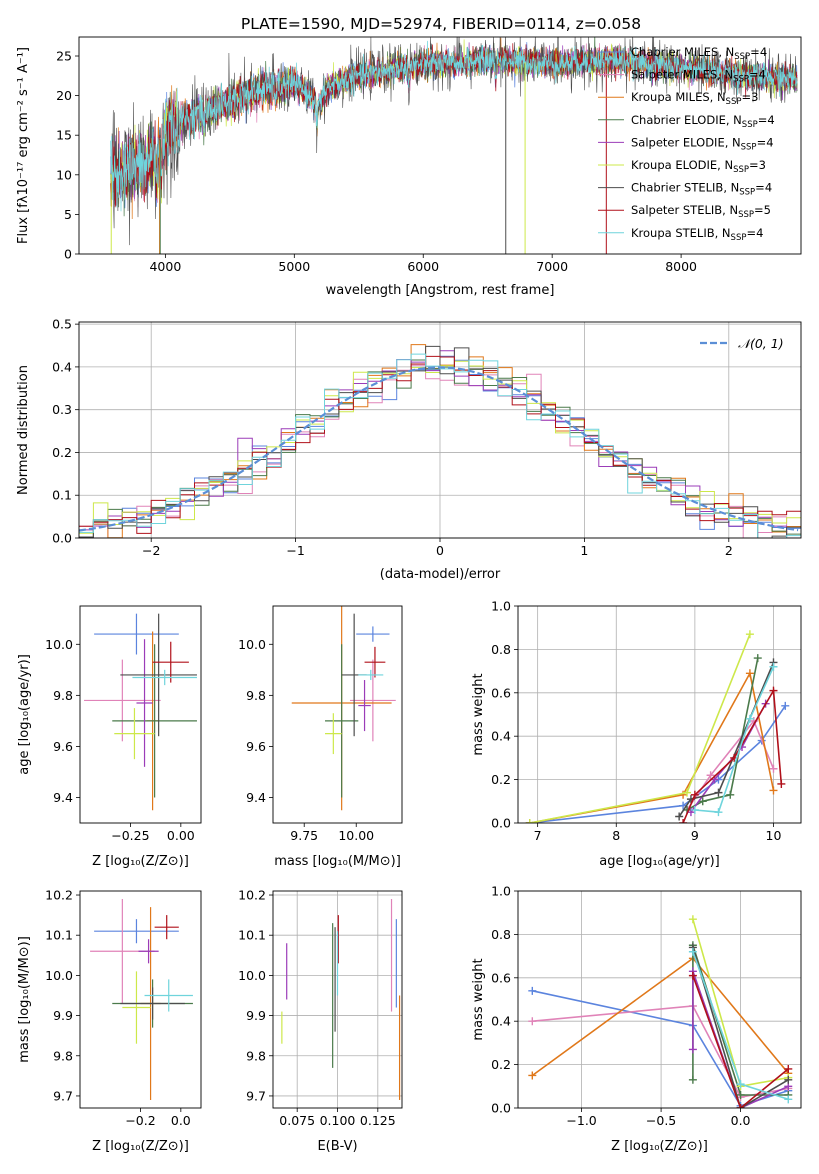 This screenshot has height=1174, width=819. Describe the element at coordinates (741, 170) in the screenshot. I see `legend-subscript-ke: SSP` at that location.